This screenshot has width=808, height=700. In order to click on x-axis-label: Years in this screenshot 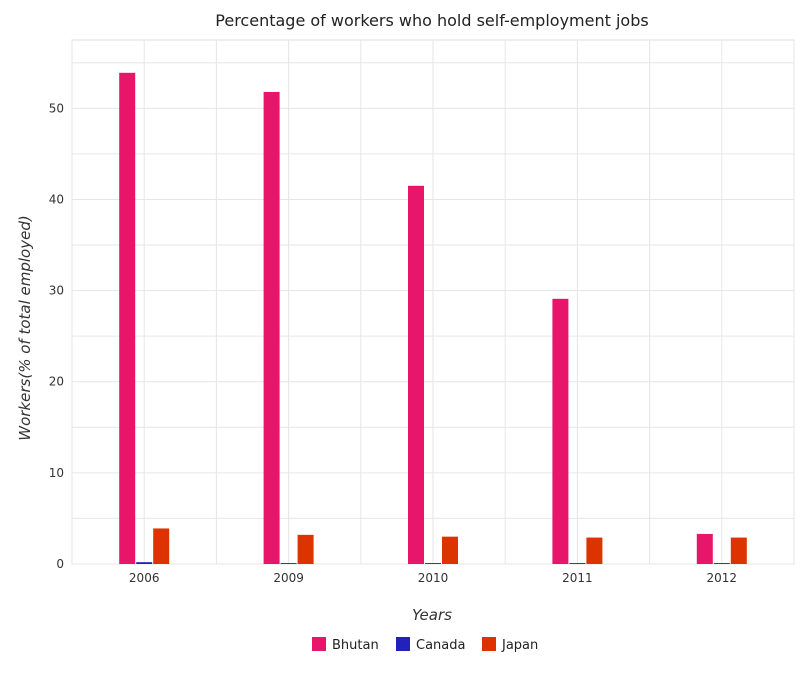, I will do `click(432, 615)`.